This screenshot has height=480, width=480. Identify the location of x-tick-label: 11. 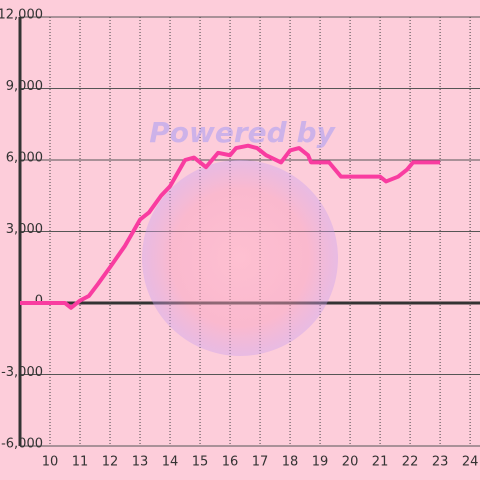
(80, 462).